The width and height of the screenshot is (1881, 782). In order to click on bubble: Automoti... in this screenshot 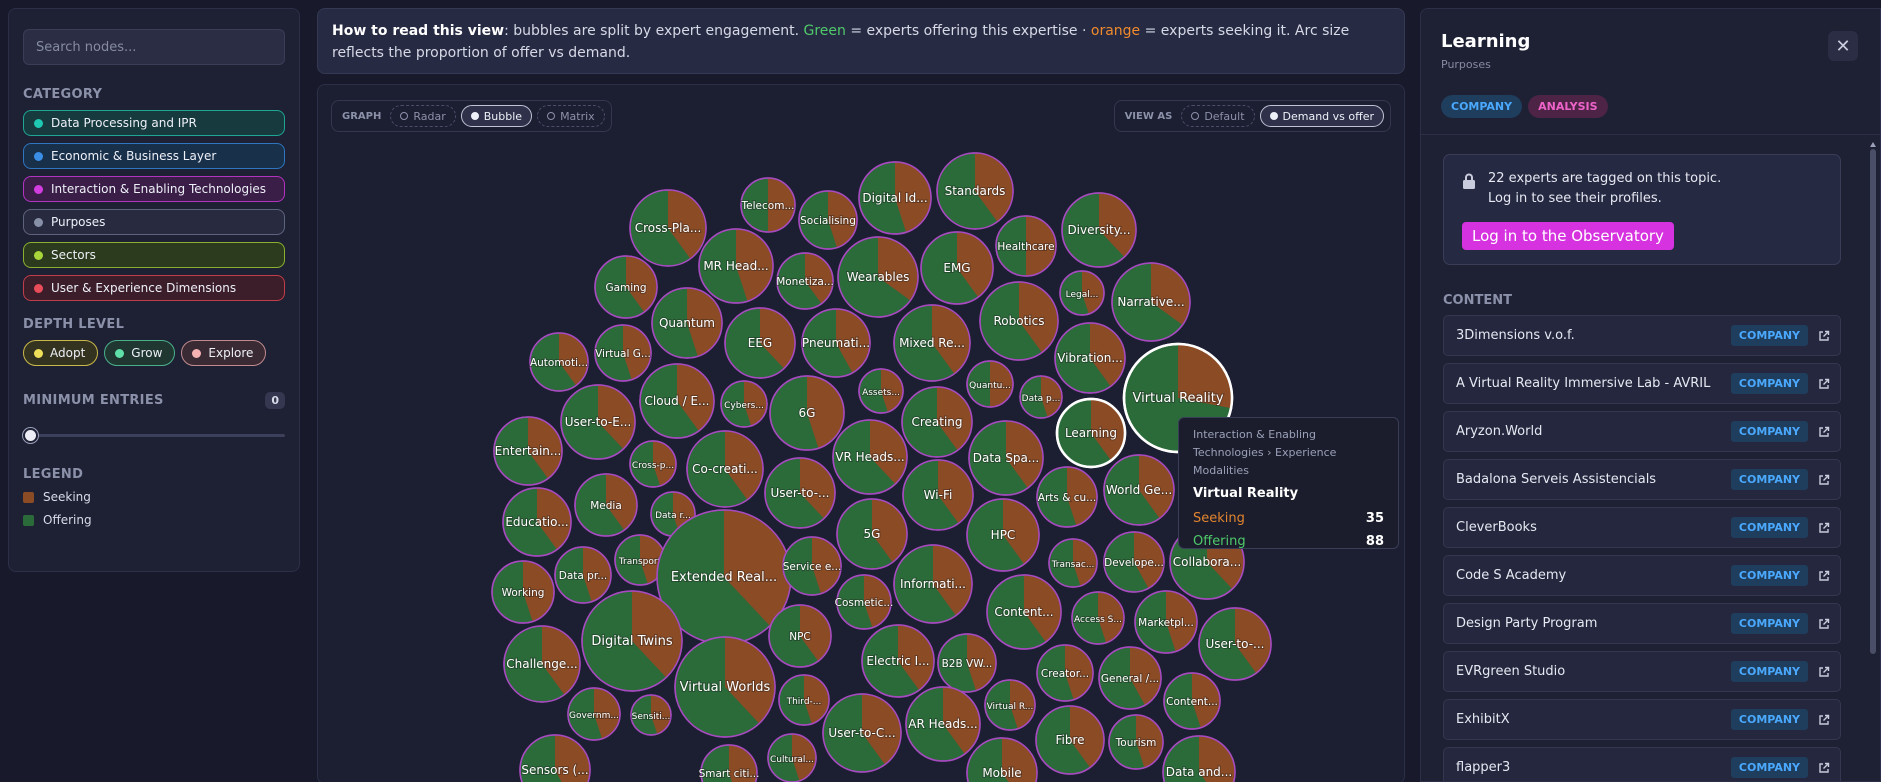, I will do `click(559, 362)`.